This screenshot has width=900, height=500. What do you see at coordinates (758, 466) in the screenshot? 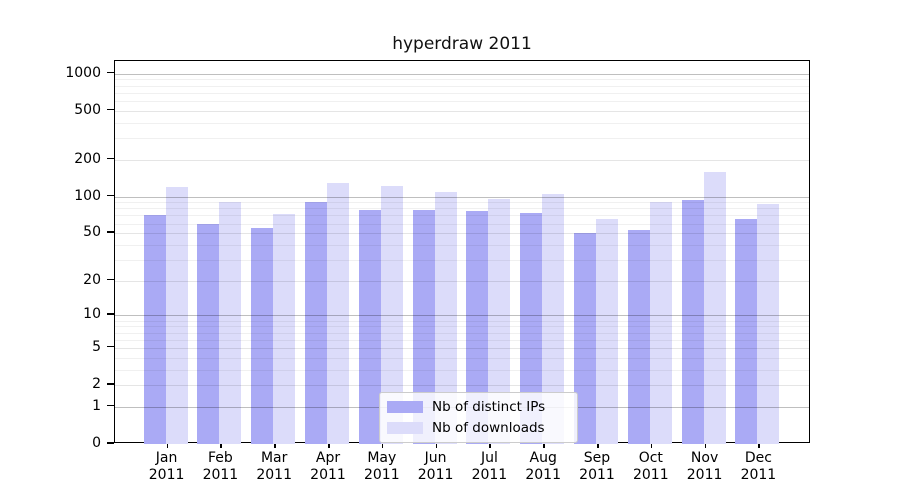
I see `x-label-dec: Dec 2011` at bounding box center [758, 466].